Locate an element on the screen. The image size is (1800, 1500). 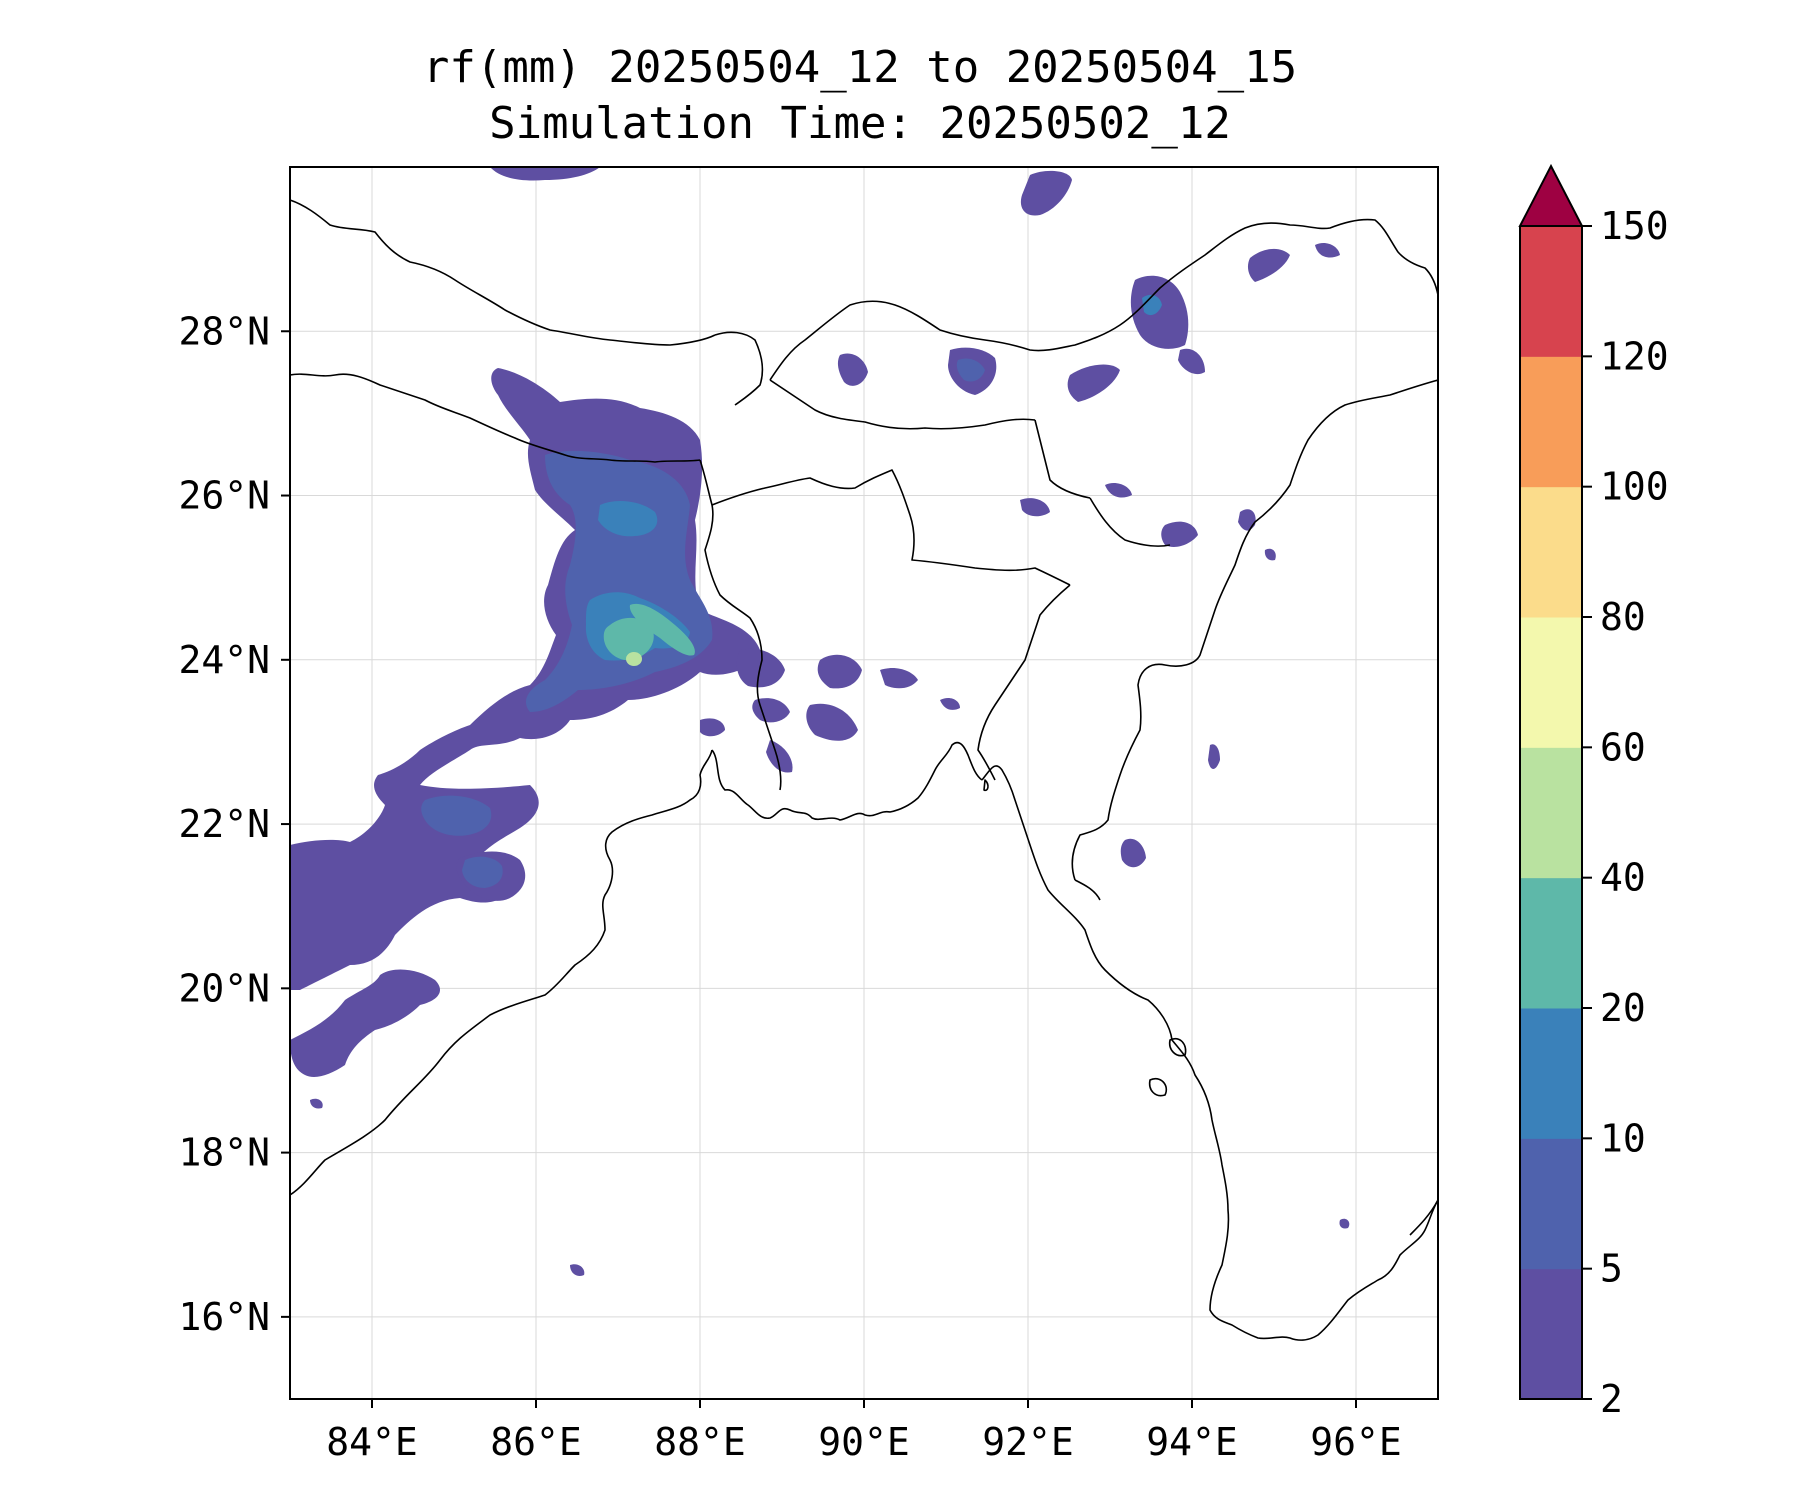
border-nepal-south is located at coordinates (495, 418).